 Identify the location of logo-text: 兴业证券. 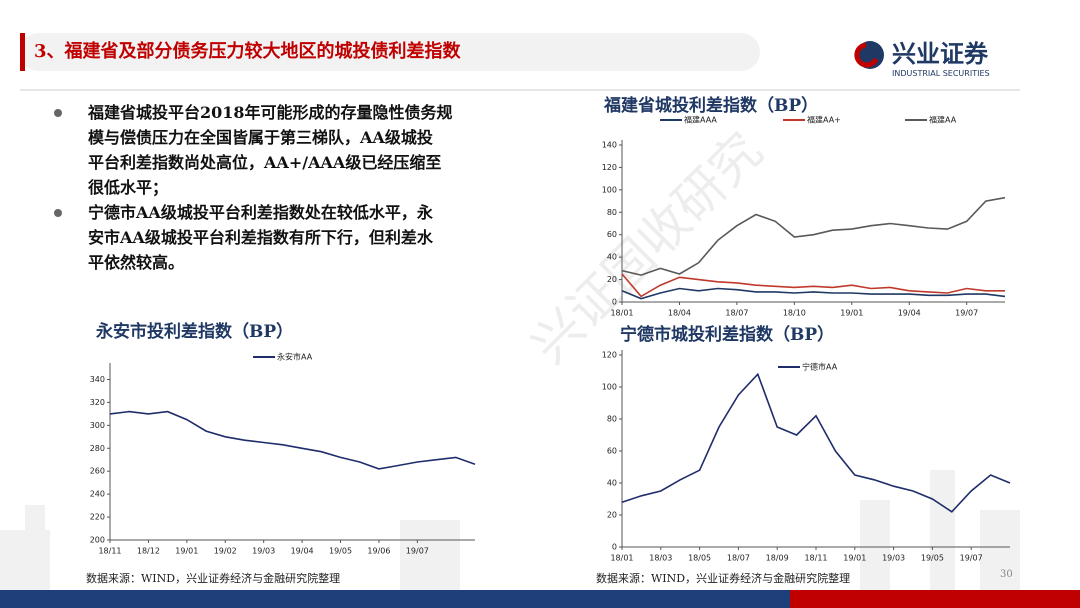
(940, 53).